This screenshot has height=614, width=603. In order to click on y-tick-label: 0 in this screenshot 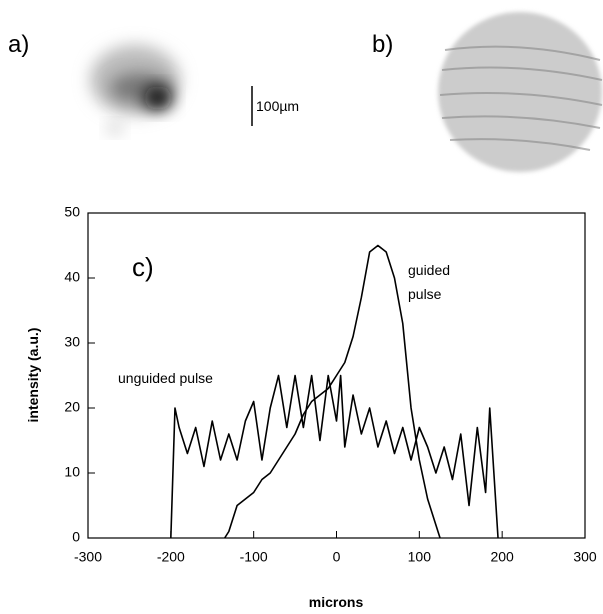, I will do `click(76, 537)`.